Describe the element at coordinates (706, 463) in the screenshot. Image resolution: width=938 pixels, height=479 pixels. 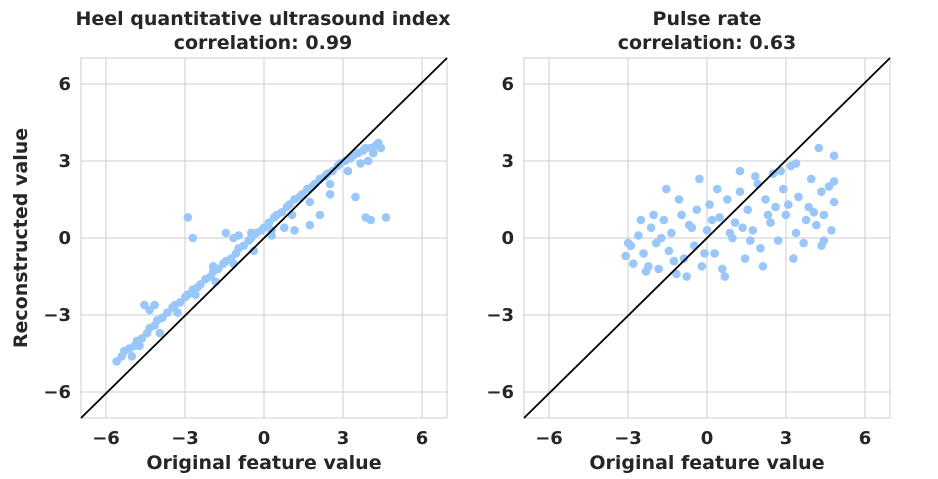
I see `right-x-axis-label: Original feature value` at that location.